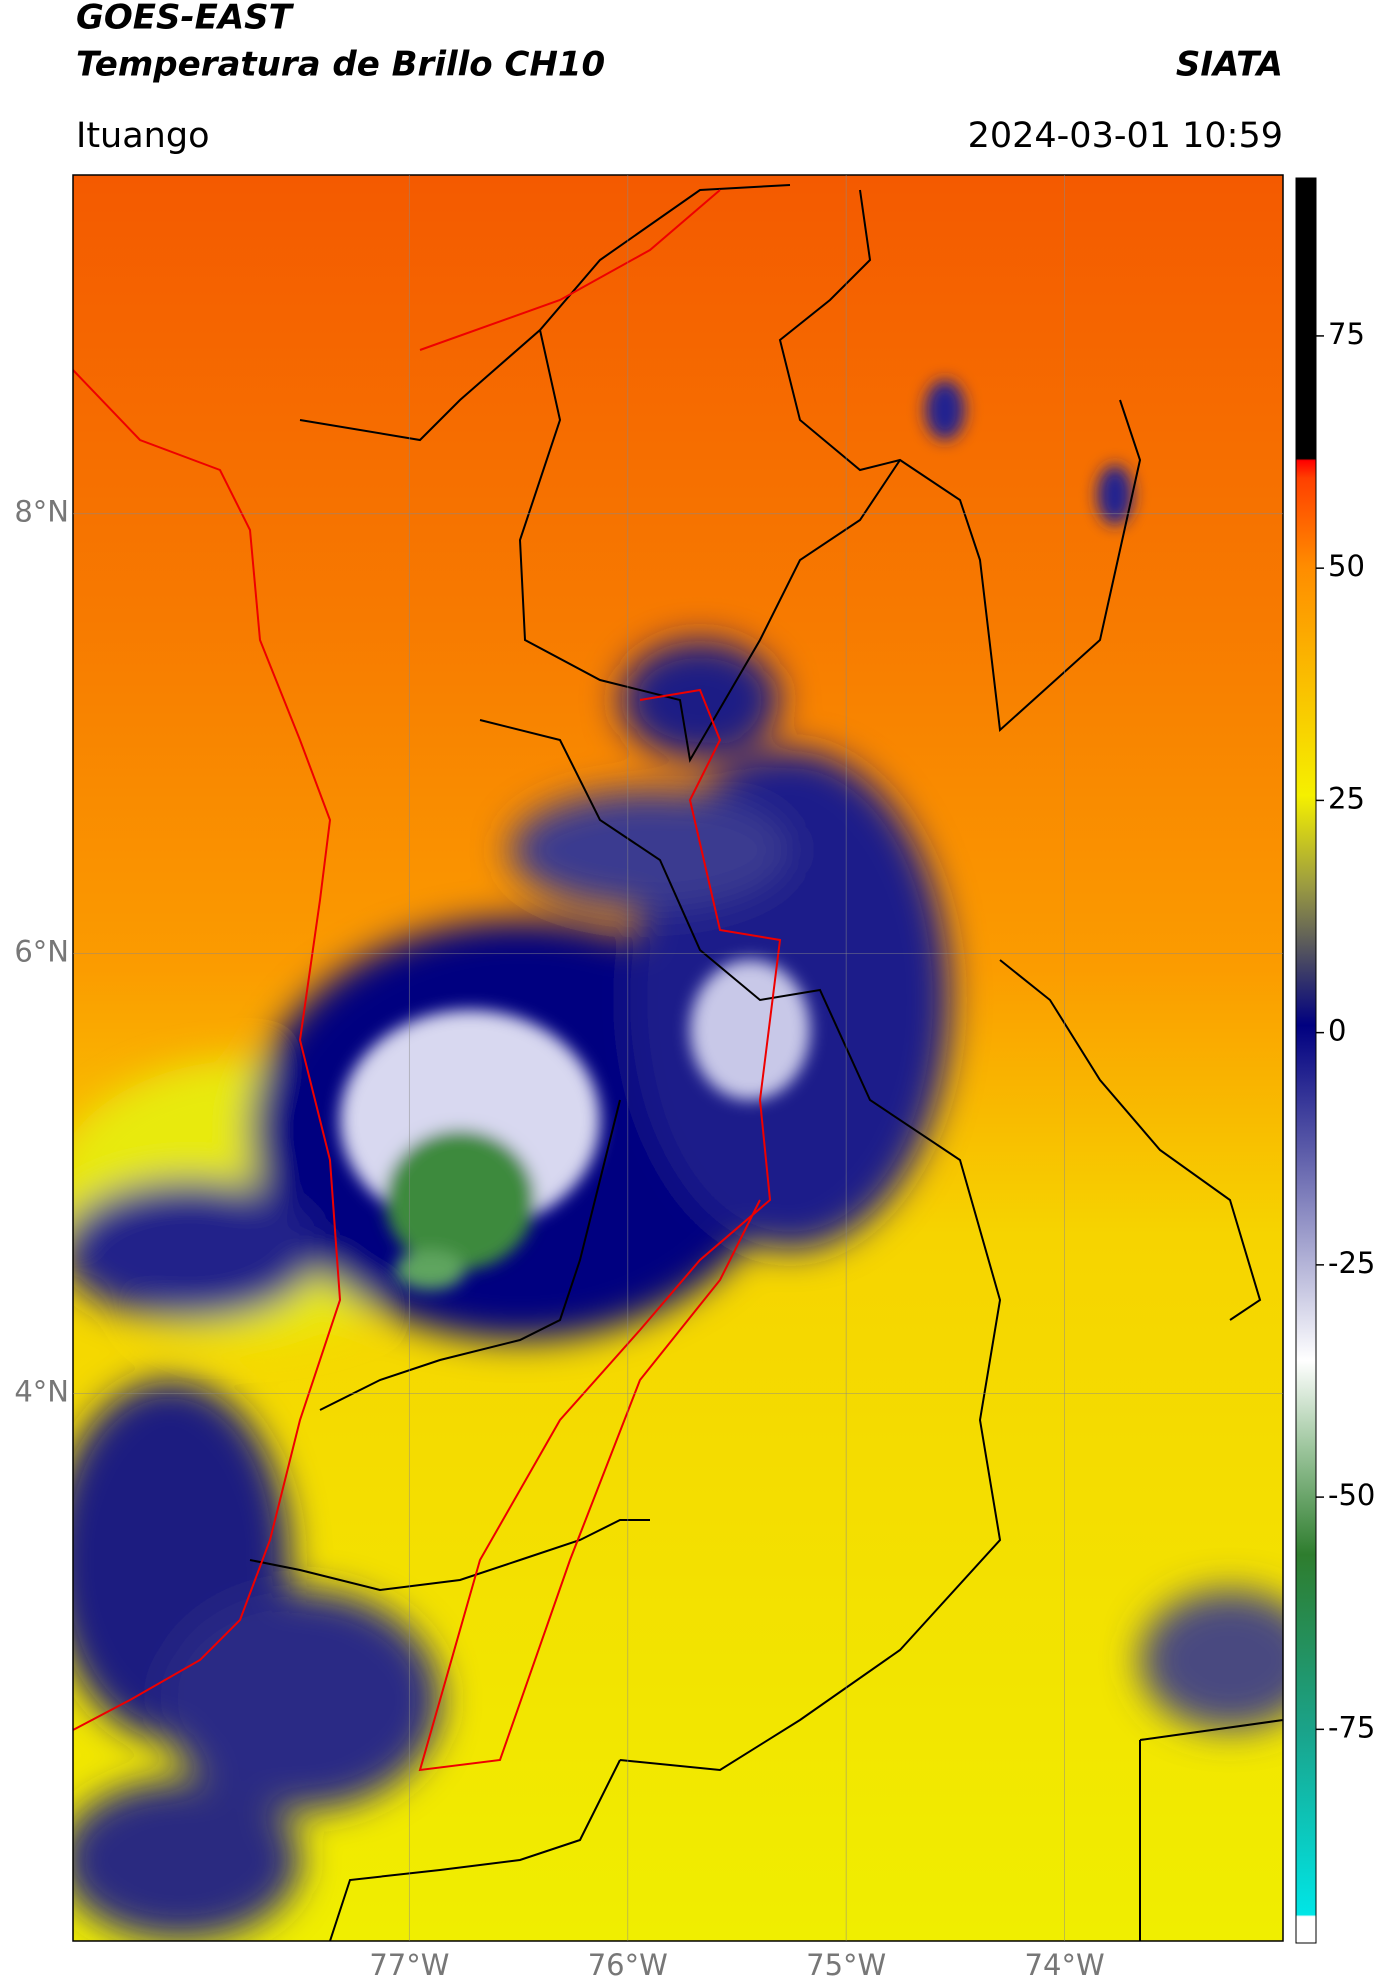  Describe the element at coordinates (1346, 334) in the screenshot. I see `colorbar-tick-label: 75` at that location.